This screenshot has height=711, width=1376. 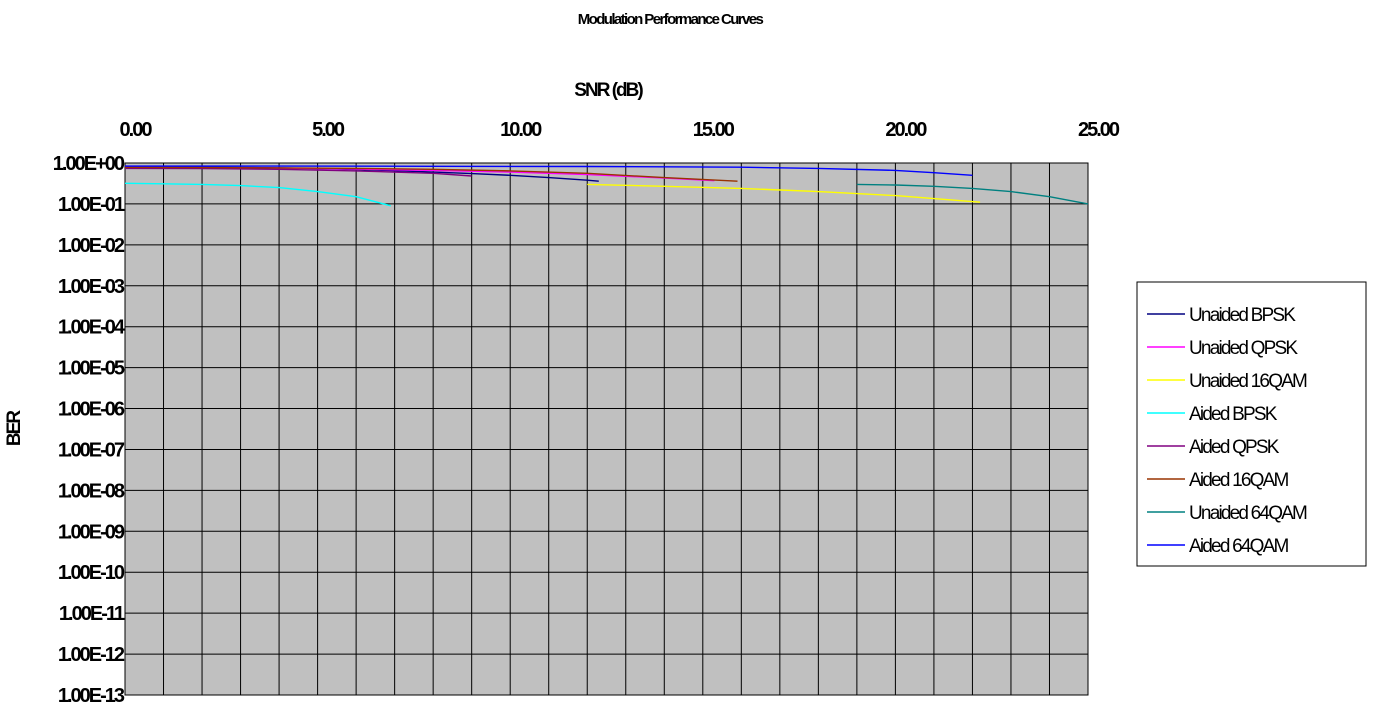 I want to click on y-tick-label: 1.00E-03, so click(x=91, y=287).